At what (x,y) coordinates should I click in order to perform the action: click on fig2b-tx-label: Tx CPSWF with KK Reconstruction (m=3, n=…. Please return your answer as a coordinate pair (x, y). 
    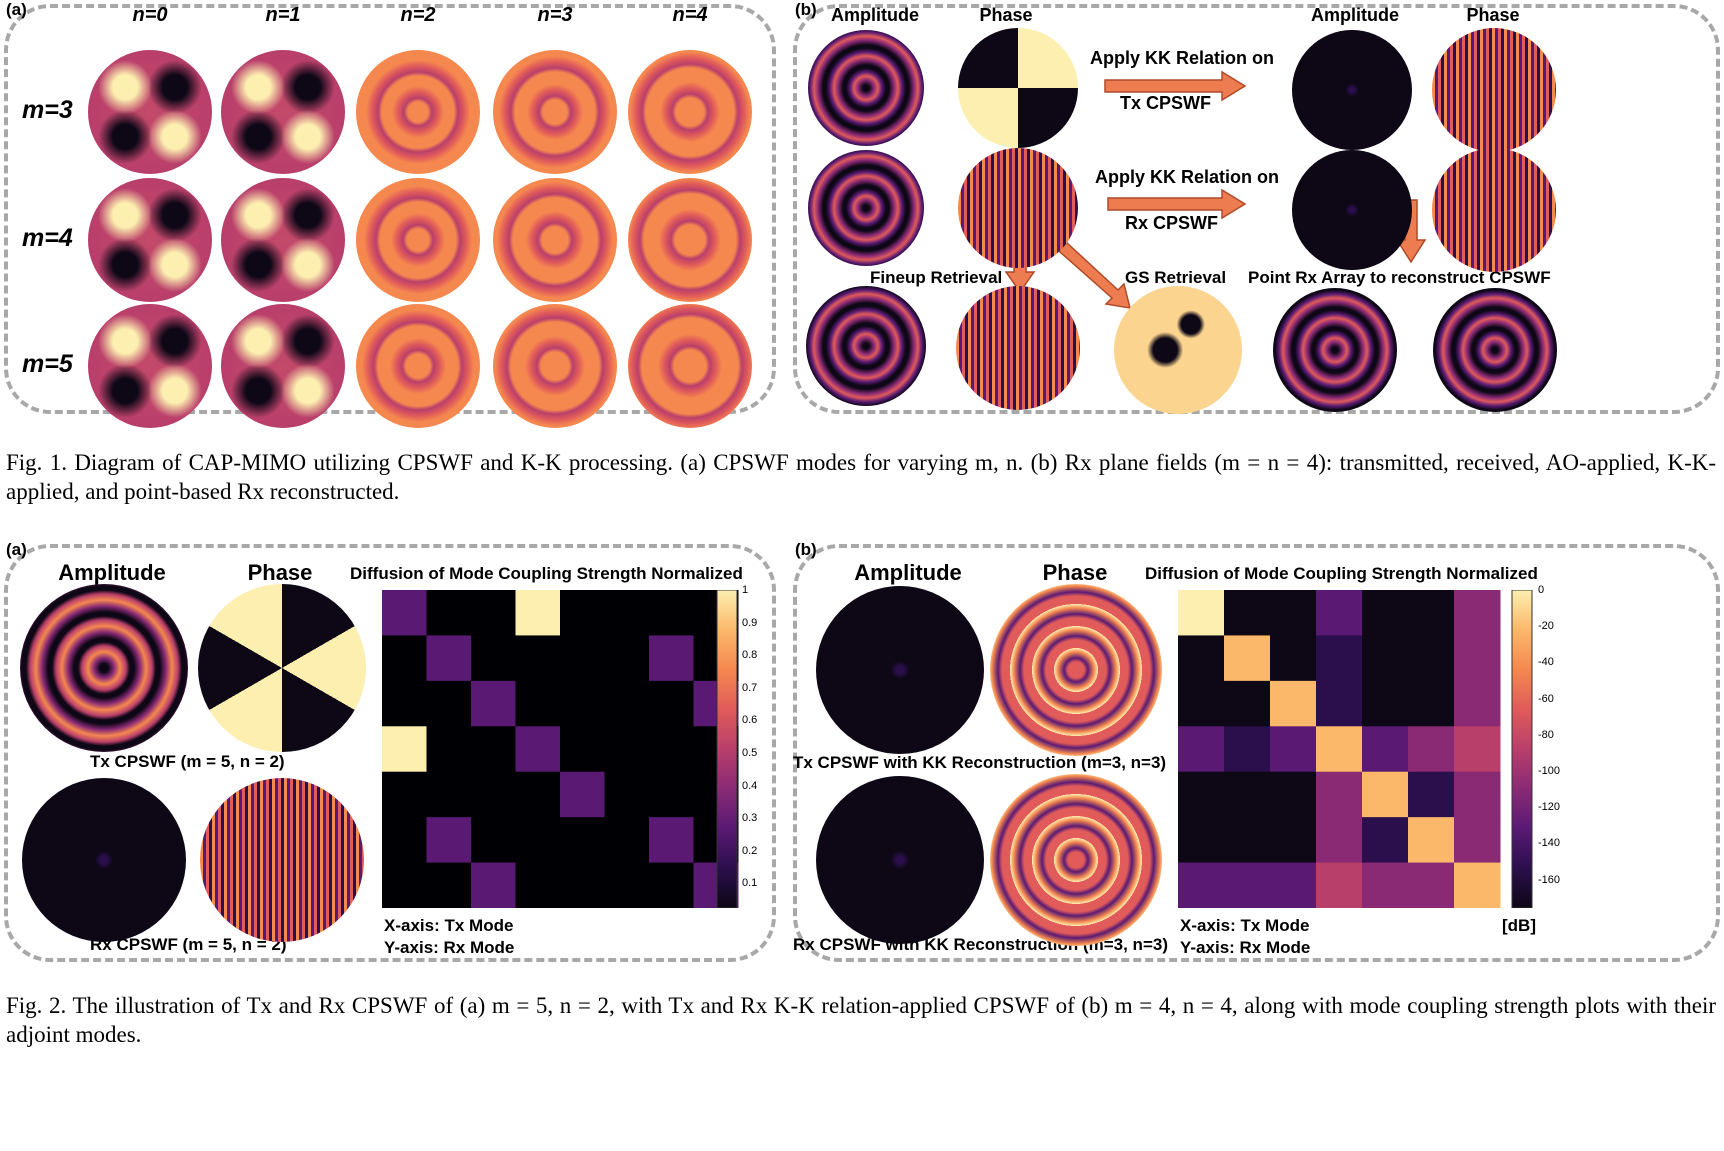
    Looking at the image, I should click on (980, 762).